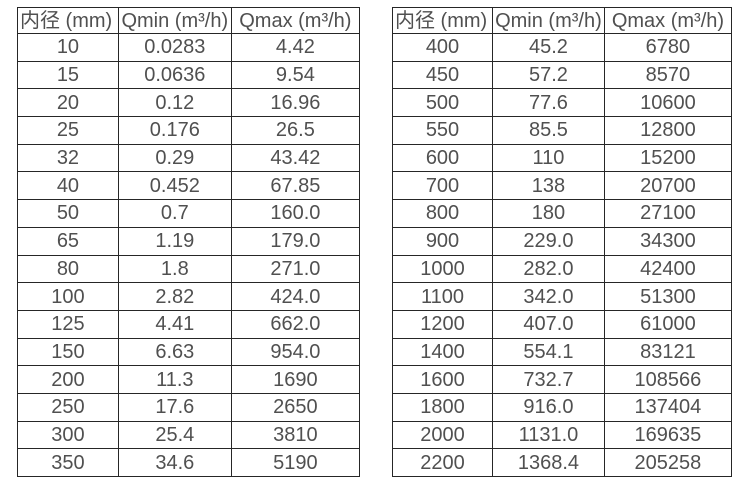 The height and width of the screenshot is (483, 750). Describe the element at coordinates (174, 213) in the screenshot. I see `table-cell: 0.7` at that location.